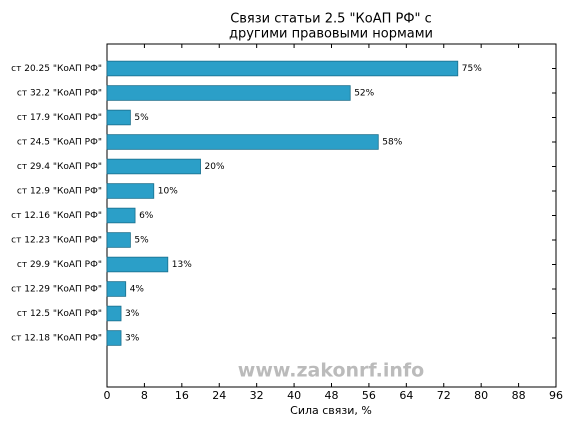 This screenshot has width=576, height=432. I want to click on y-tick-label: ст 12.29 "КоАП РФ", so click(56, 290).